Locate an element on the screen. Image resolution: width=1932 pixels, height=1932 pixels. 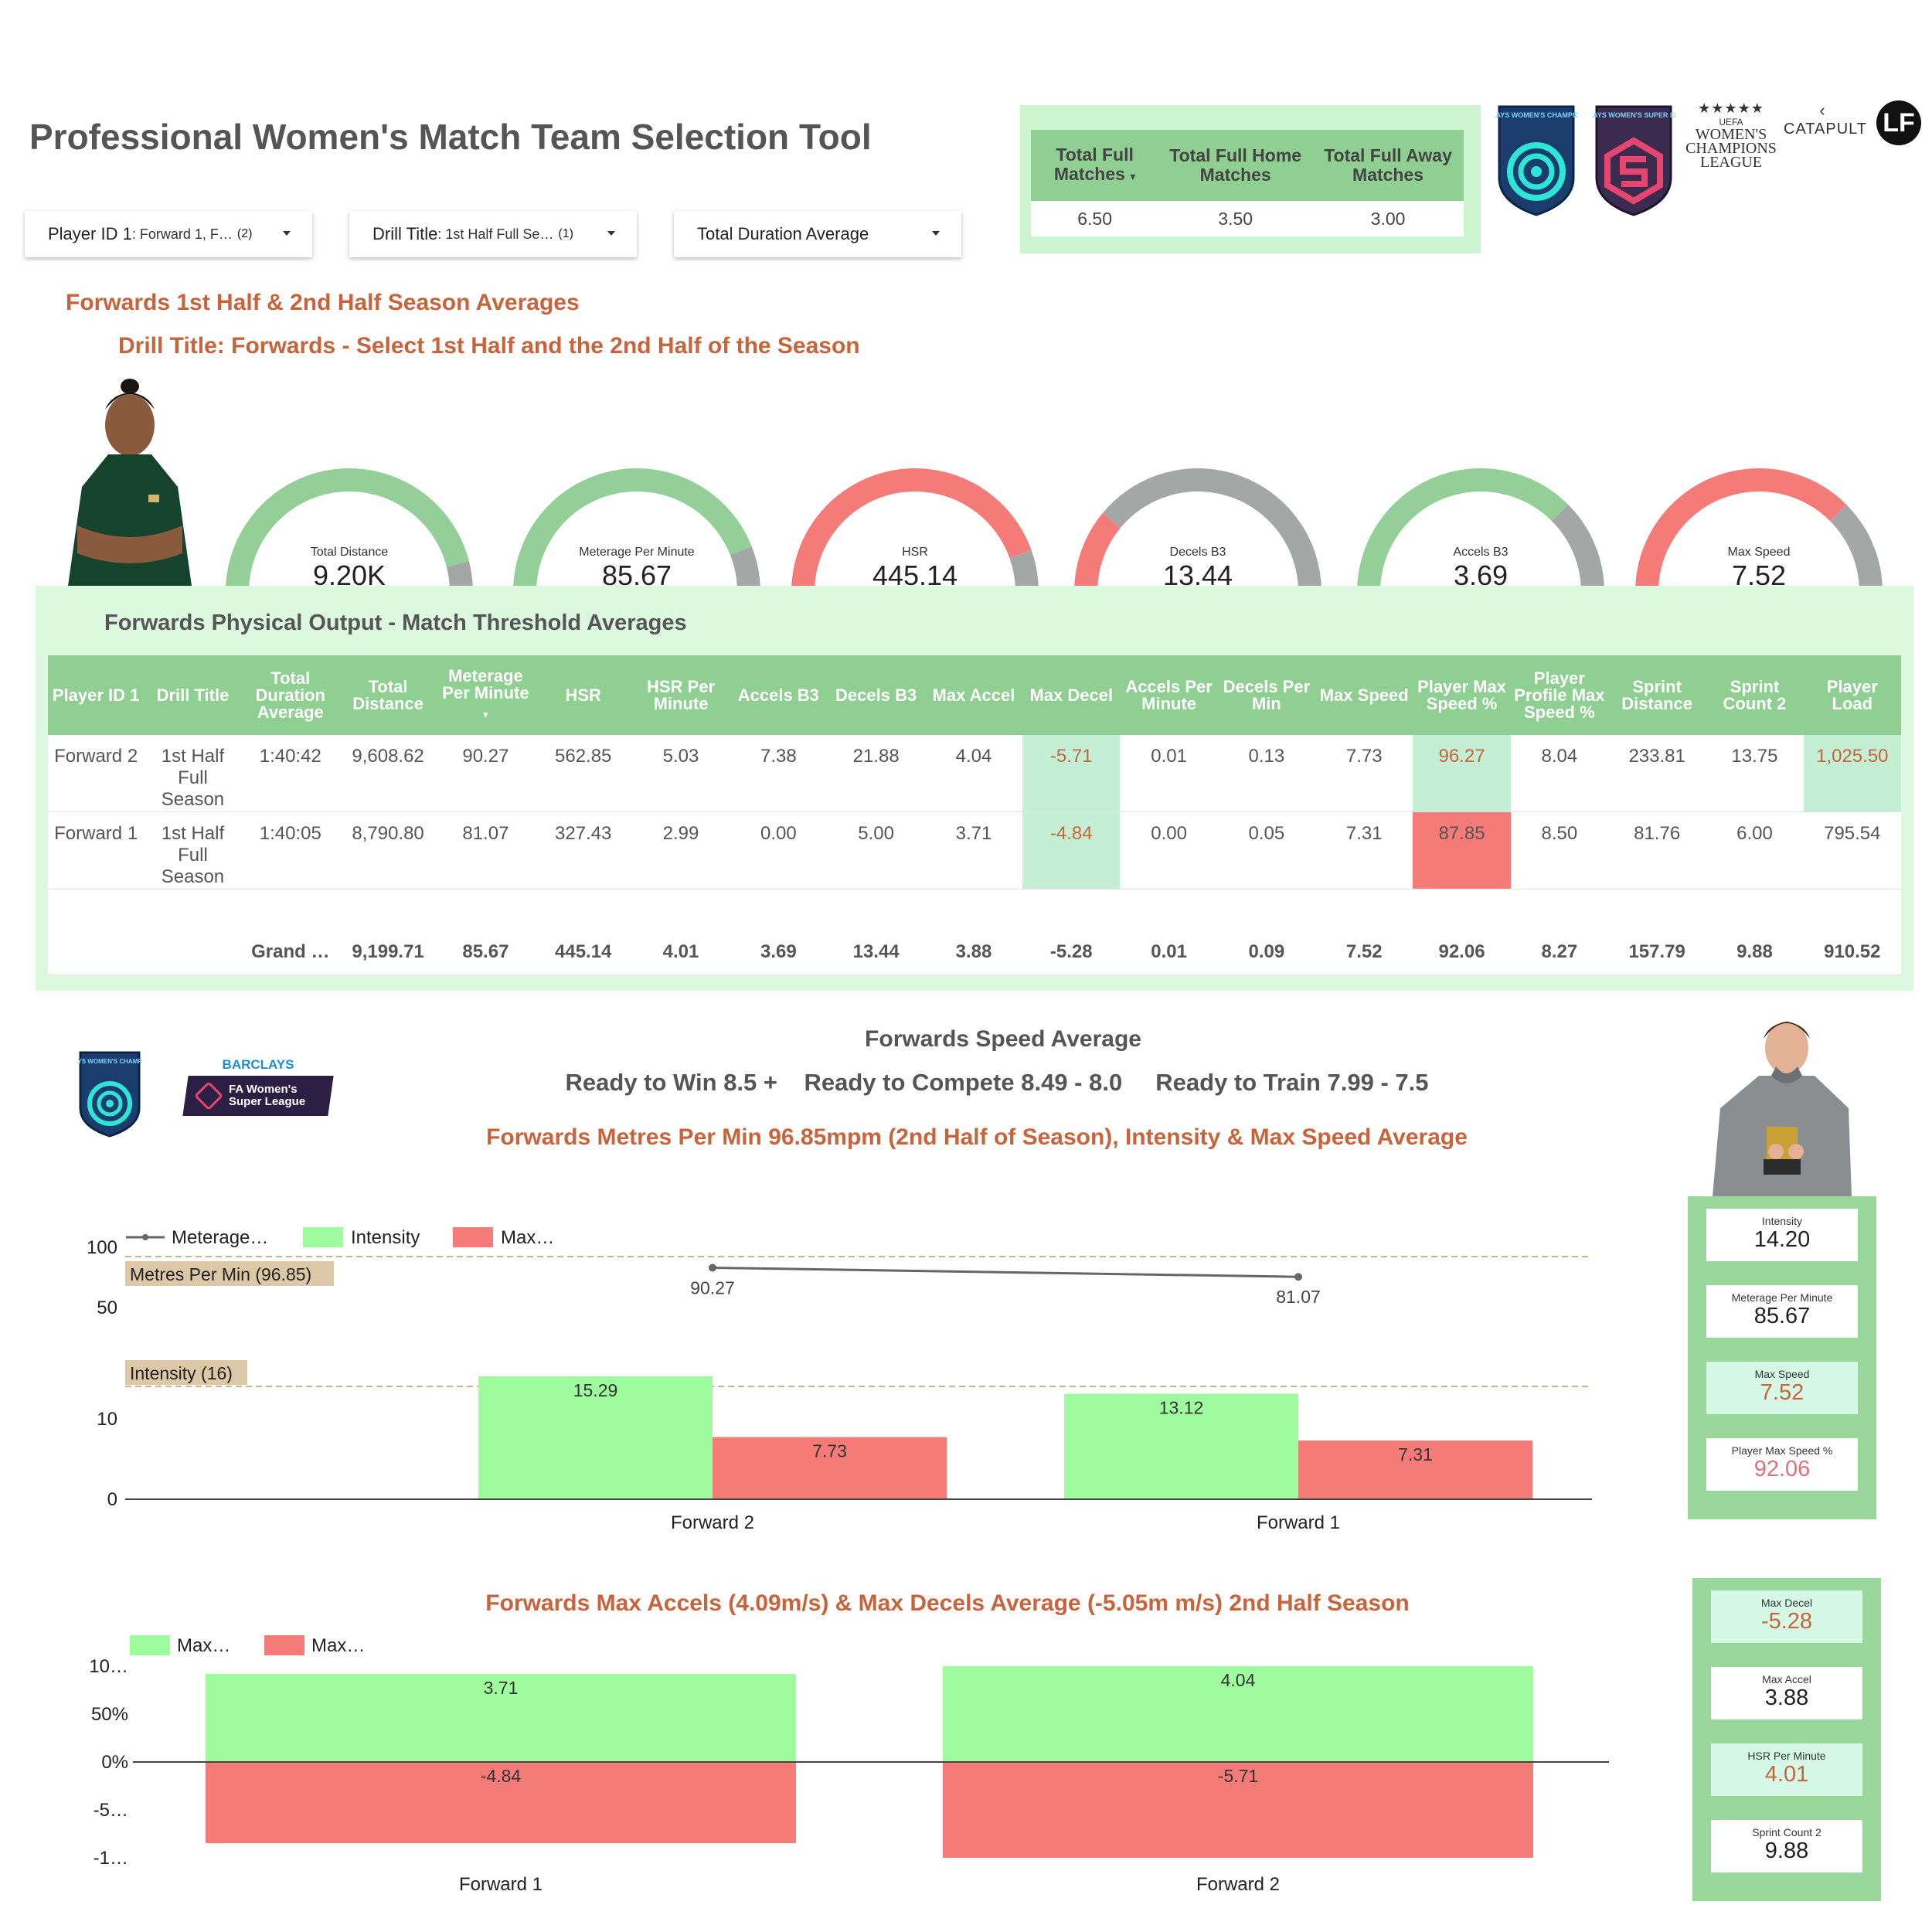
drill-filter-dropdown: Drill Title: 1st Half Full Se… (1) is located at coordinates (493, 234).